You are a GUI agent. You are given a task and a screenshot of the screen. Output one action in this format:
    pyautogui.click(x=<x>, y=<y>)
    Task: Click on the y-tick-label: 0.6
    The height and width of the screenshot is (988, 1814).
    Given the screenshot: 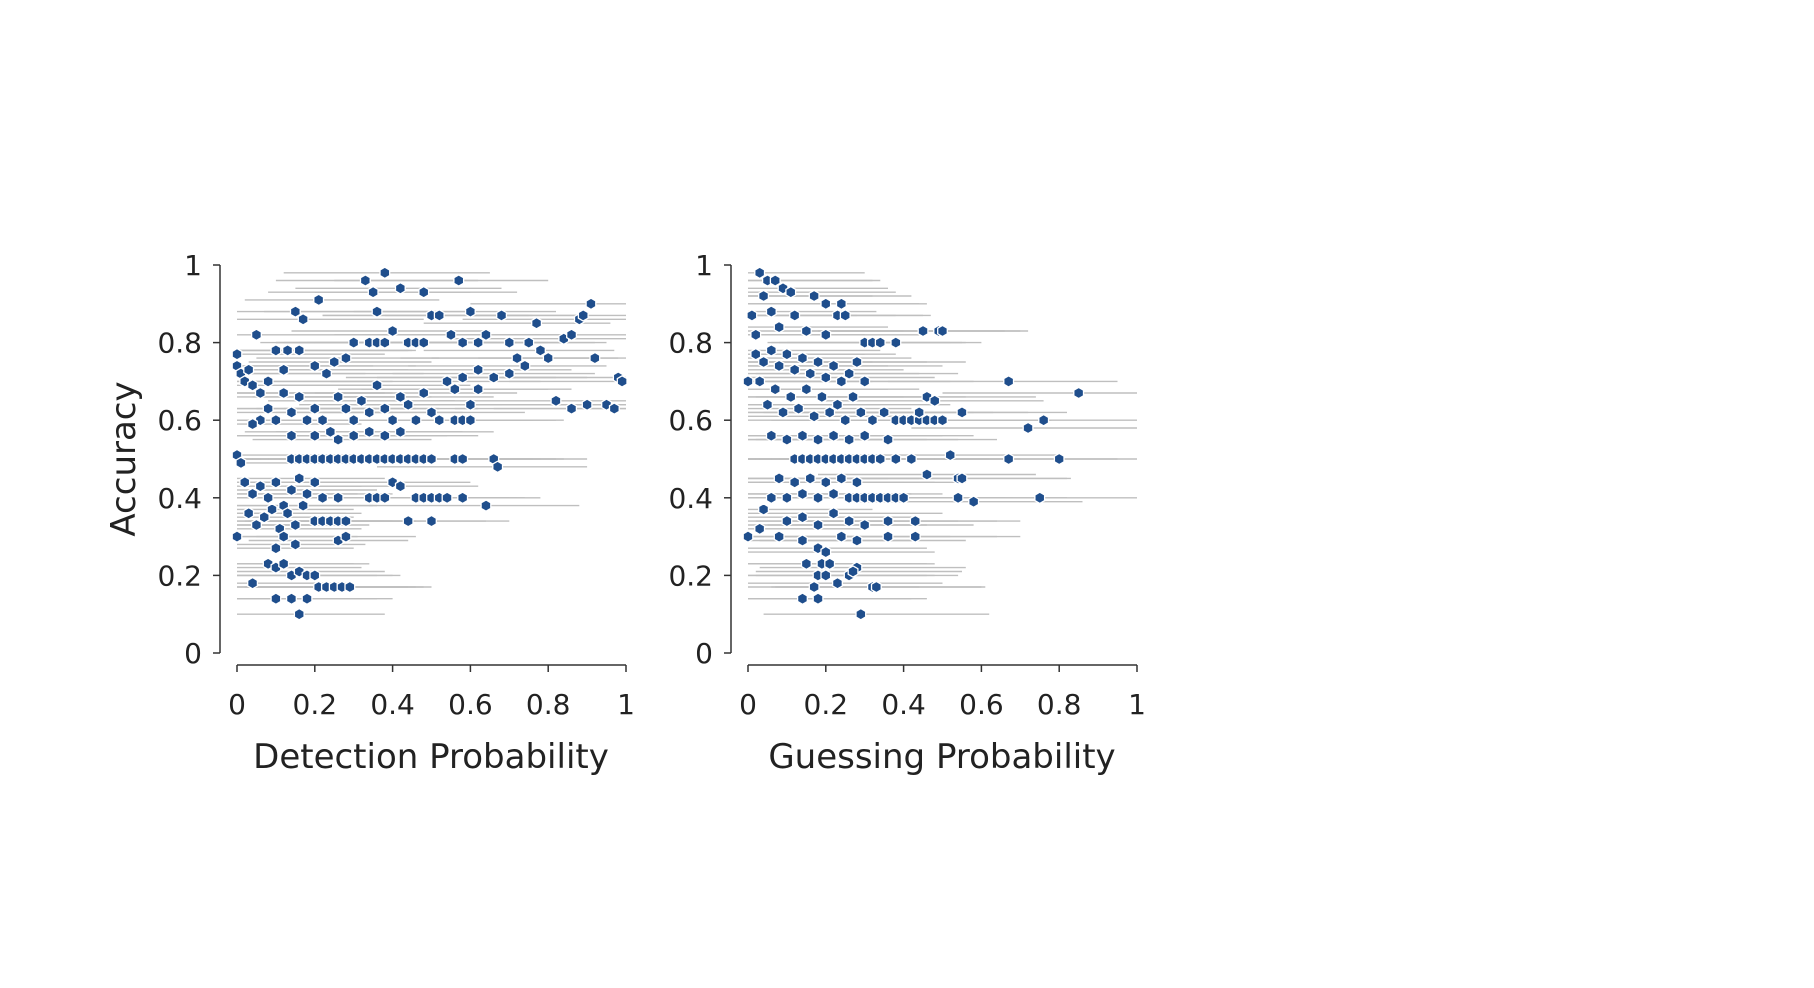 What is the action you would take?
    pyautogui.click(x=179, y=420)
    